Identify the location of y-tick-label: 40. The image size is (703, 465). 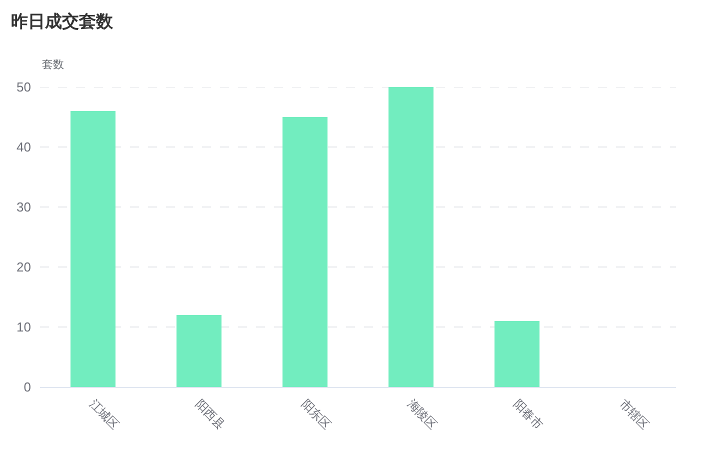
(23, 147).